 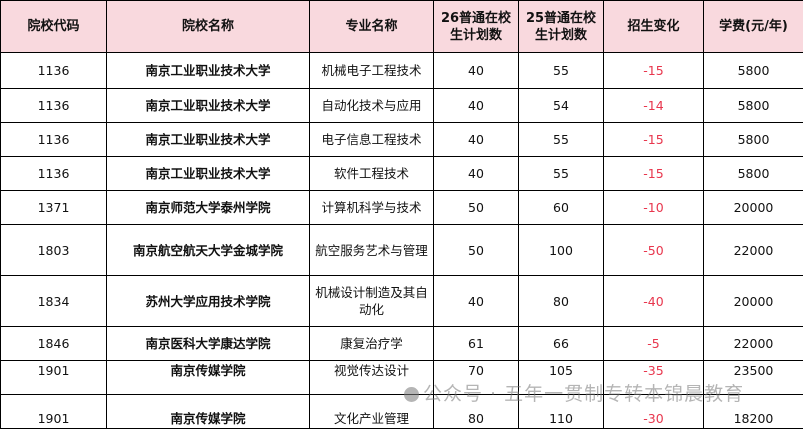 I want to click on cell-major: 电子信息工程技术, so click(x=372, y=140).